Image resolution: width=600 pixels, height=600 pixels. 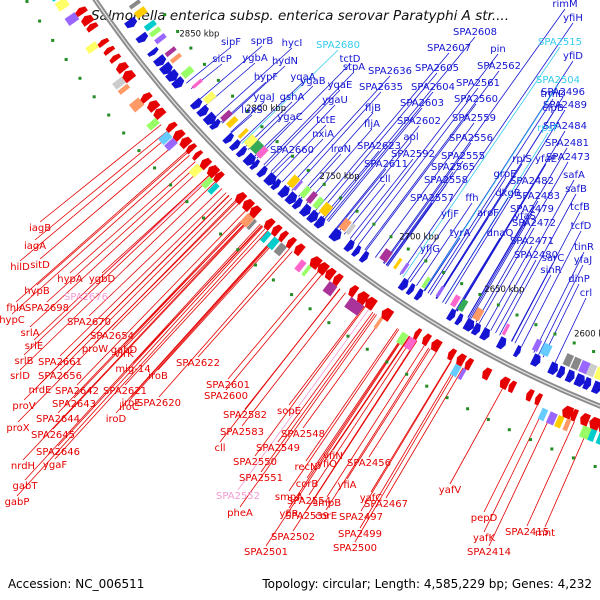 I want to click on reverse-gene-label: gabD, so click(x=124, y=350).